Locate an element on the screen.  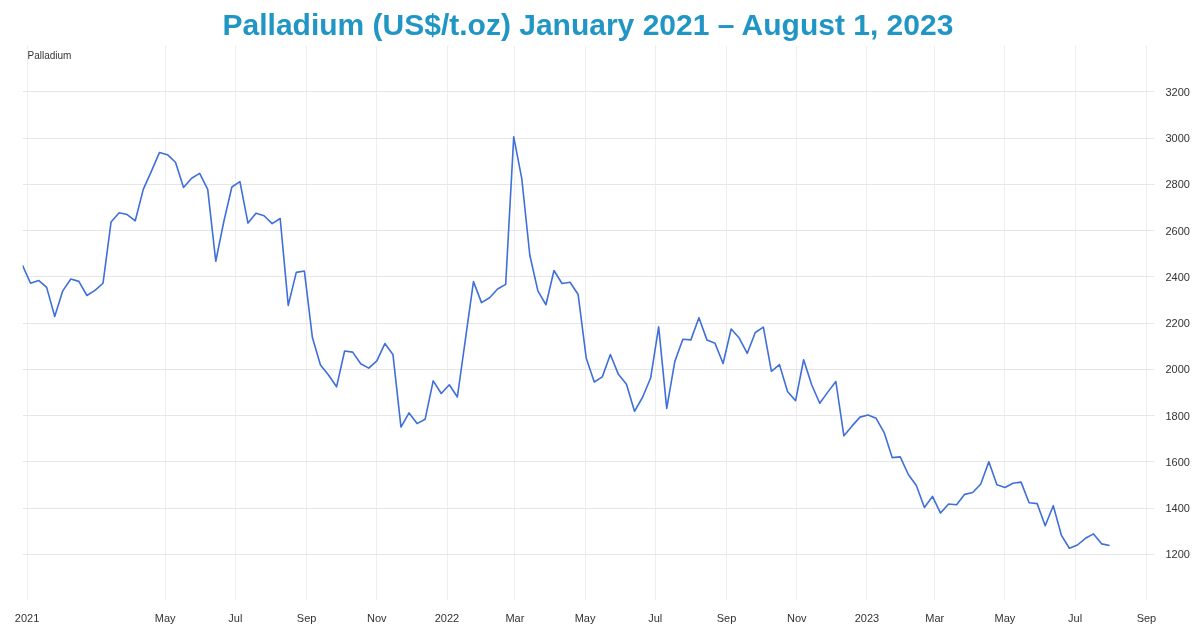
y-tick-label: 2600 is located at coordinates (1177, 230).